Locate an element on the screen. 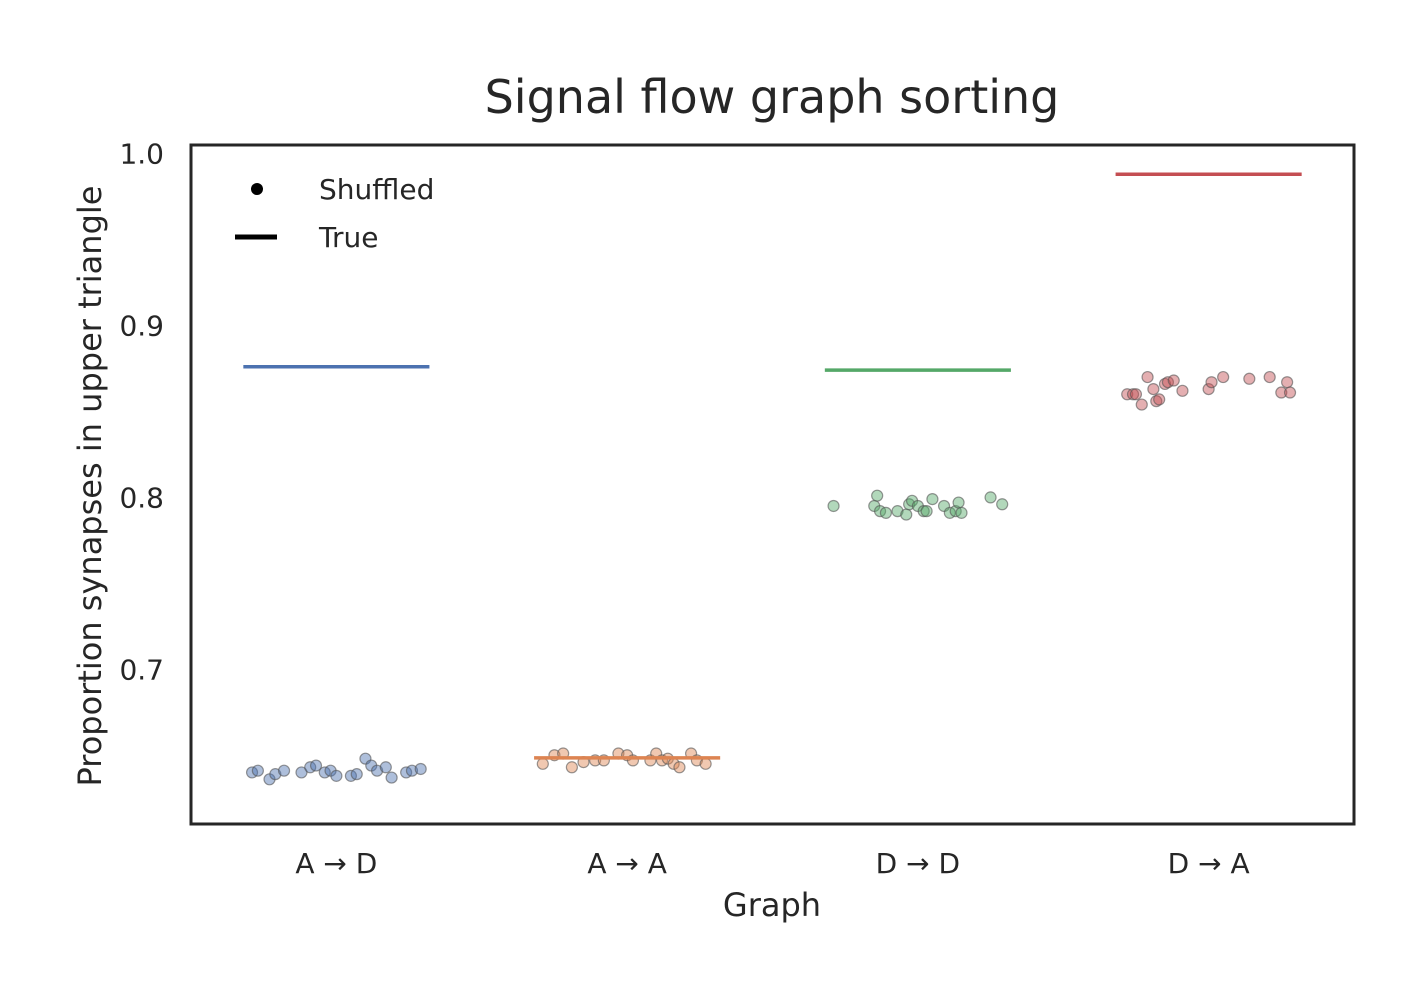  legend-label-shuffled: Shuffled is located at coordinates (376, 189).